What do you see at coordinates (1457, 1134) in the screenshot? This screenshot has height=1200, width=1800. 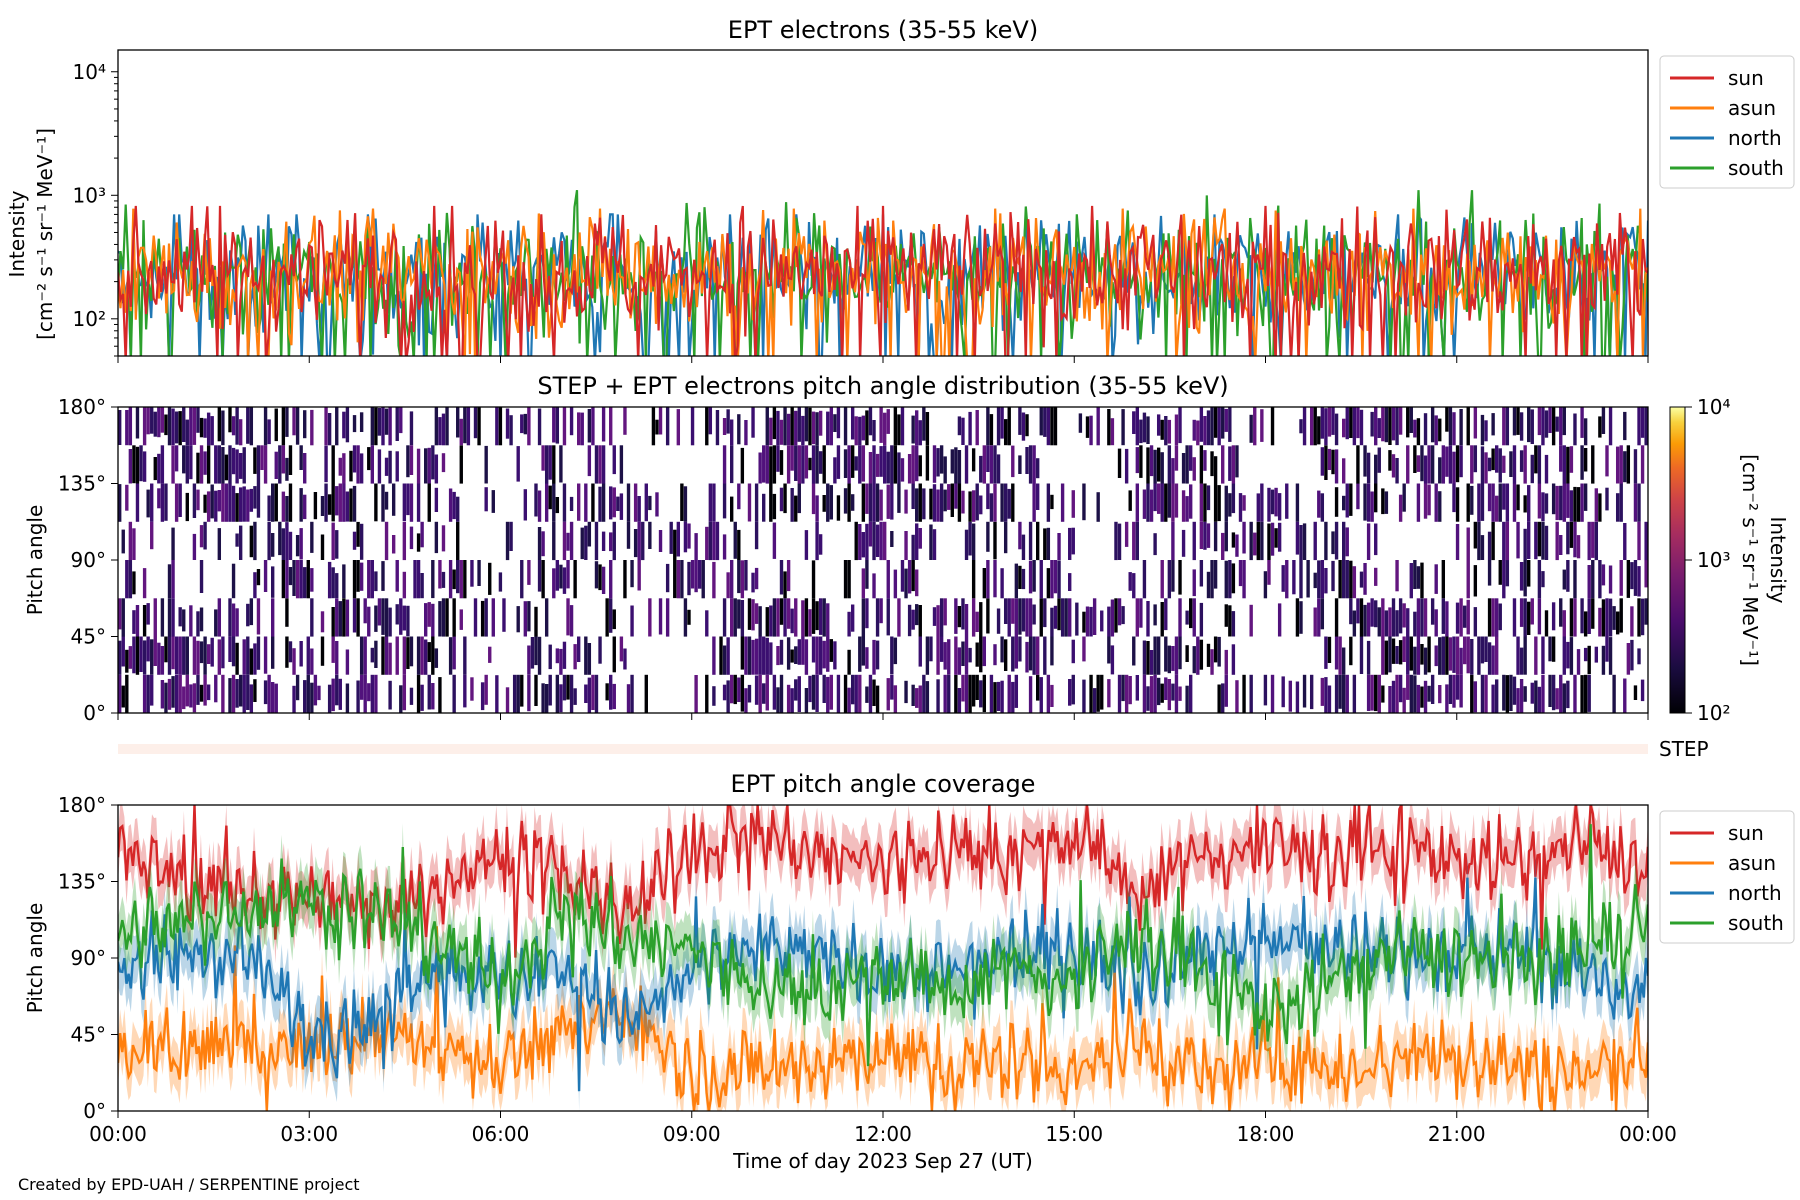 I see `xtick-label: 21:00` at bounding box center [1457, 1134].